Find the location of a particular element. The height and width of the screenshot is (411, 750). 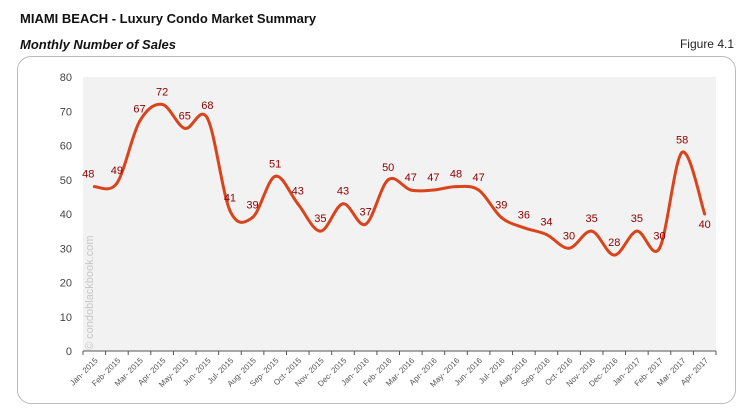

data-label: 37 is located at coordinates (365, 212).